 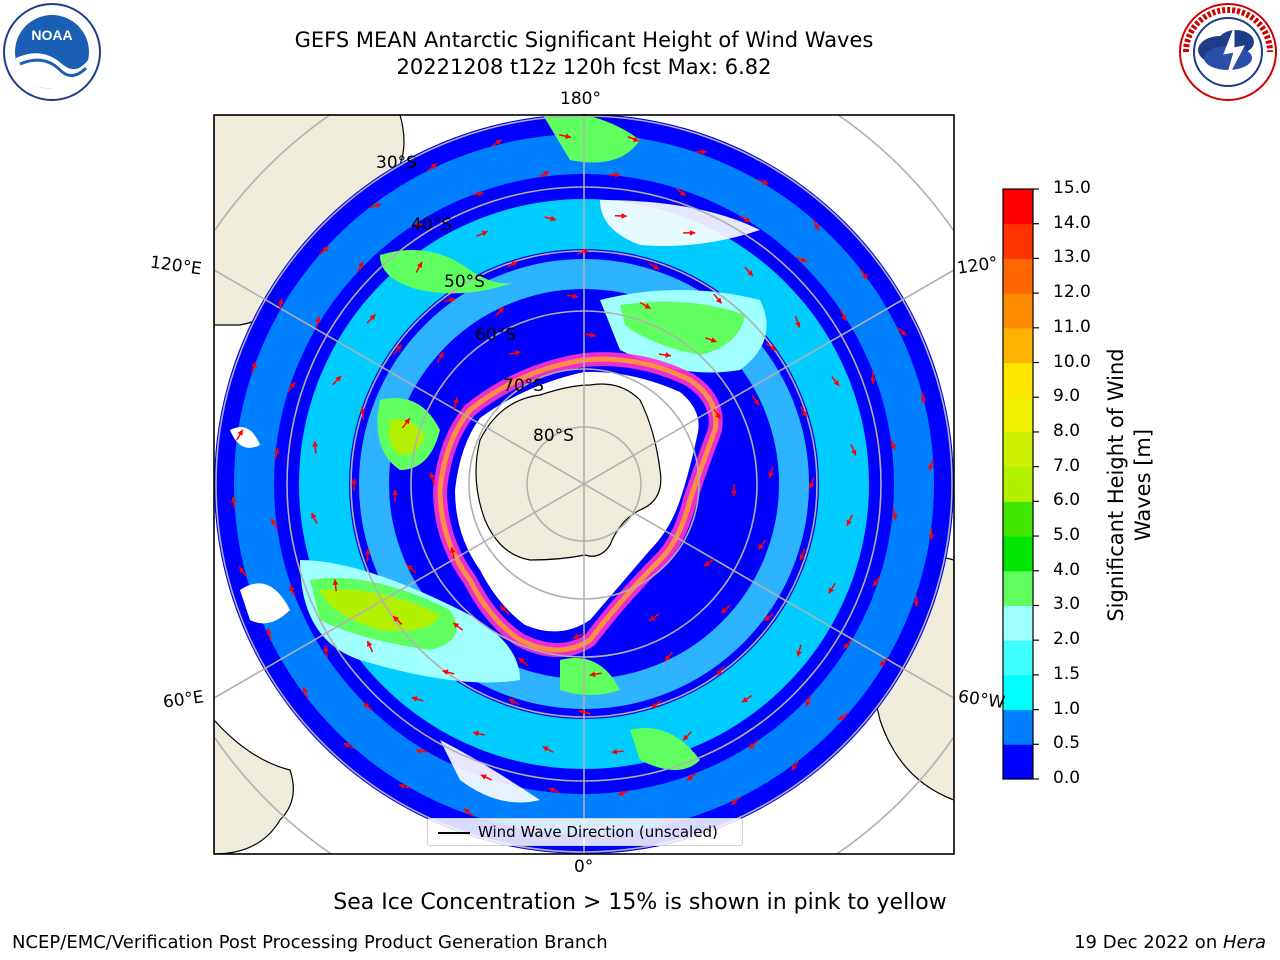 What do you see at coordinates (464, 282) in the screenshot?
I see `lat-label: 50°S` at bounding box center [464, 282].